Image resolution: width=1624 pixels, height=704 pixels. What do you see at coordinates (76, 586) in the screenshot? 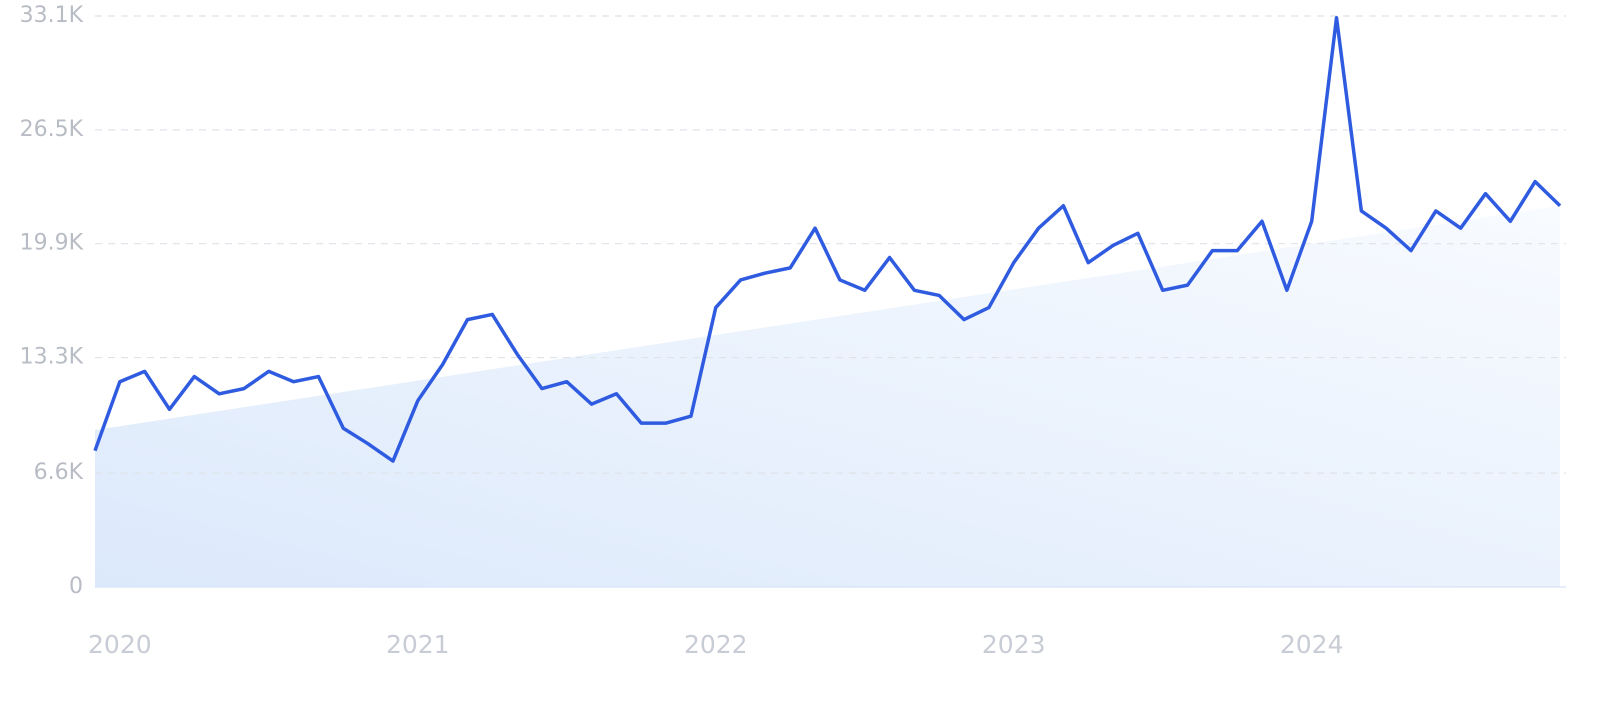
I see `y-tick-label: 0` at bounding box center [76, 586].